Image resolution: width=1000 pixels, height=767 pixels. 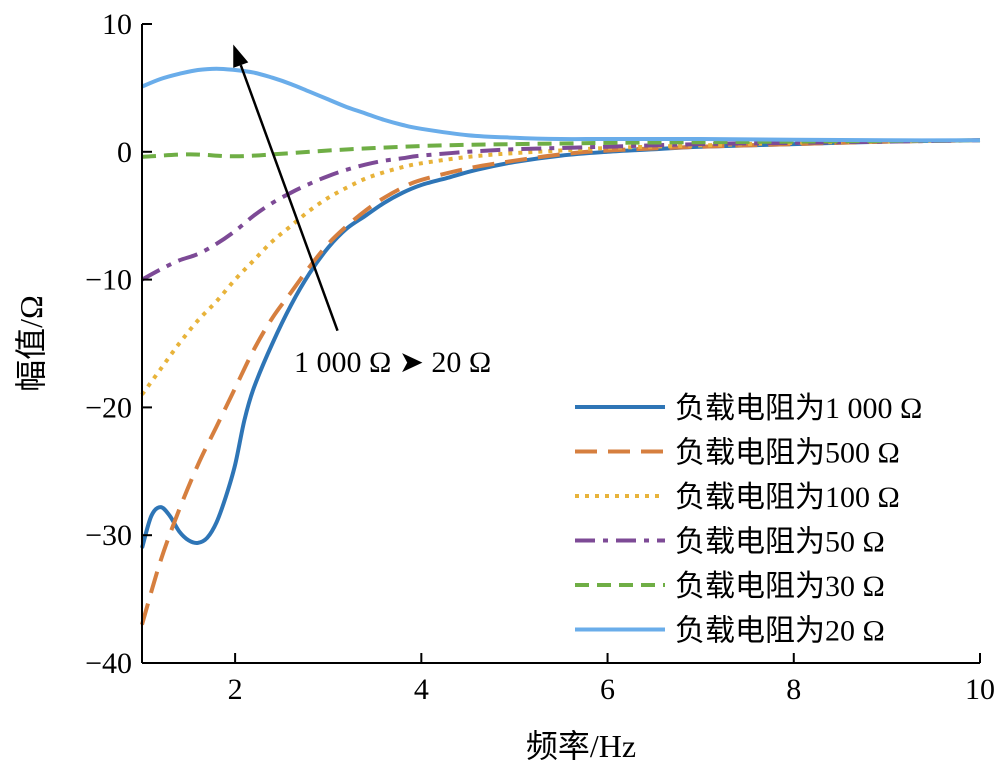 I want to click on y-axis-title: 幅值/Ω, so click(x=31, y=343).